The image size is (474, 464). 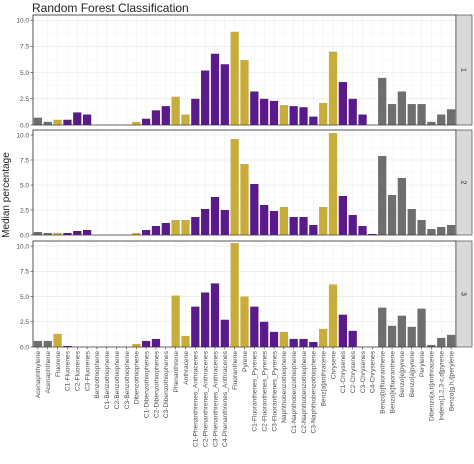 I want to click on x-tick-label: Benzo[g,h,i]perylene, so click(x=451, y=381).